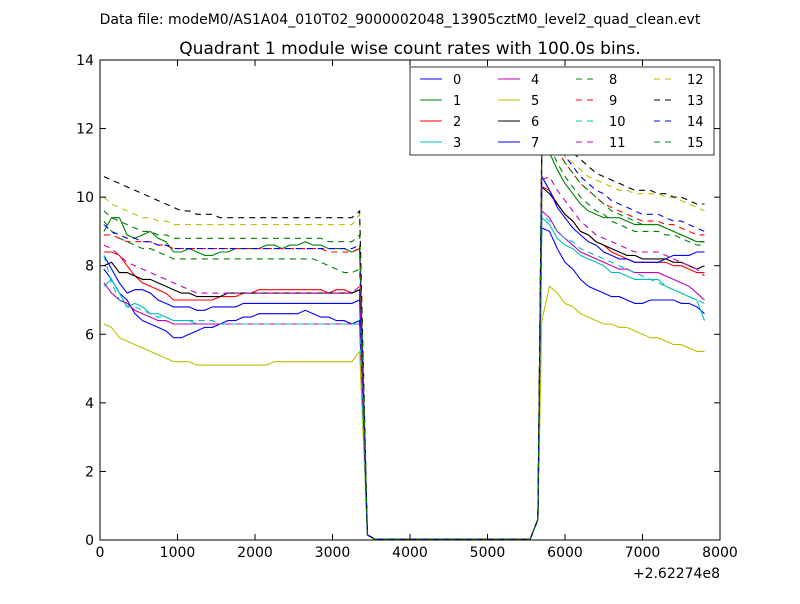 The image size is (800, 604). What do you see at coordinates (535, 122) in the screenshot?
I see `legend-label-6: 6` at bounding box center [535, 122].